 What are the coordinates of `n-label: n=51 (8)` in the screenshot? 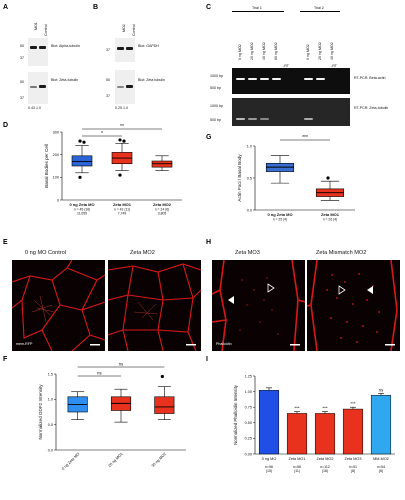 It's located at (353, 469).